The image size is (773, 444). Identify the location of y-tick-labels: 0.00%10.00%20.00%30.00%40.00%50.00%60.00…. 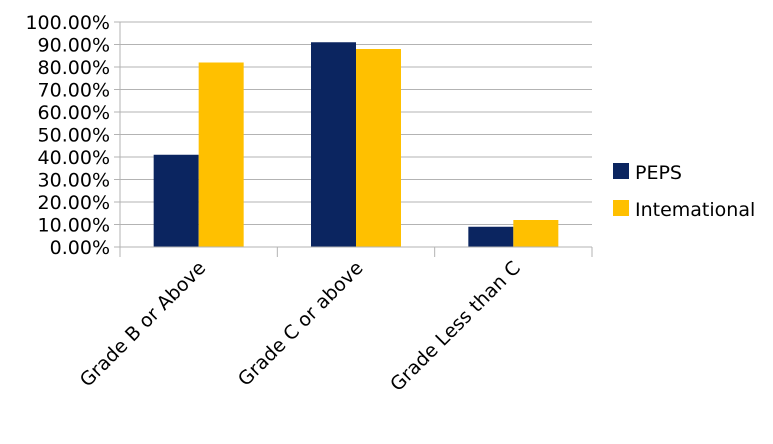
(67, 135).